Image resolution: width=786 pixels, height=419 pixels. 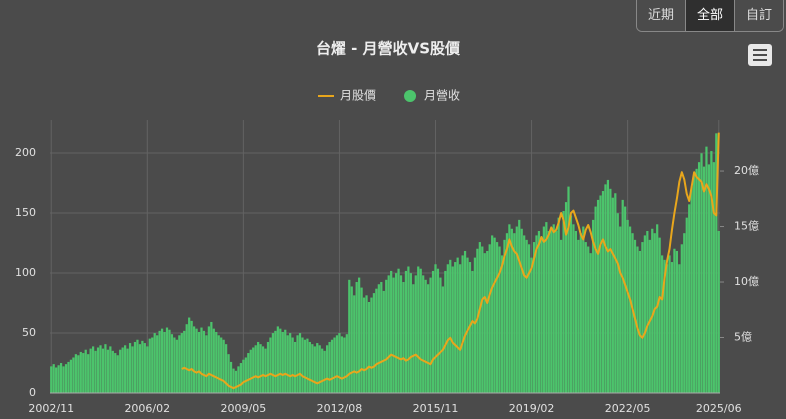 What do you see at coordinates (628, 408) in the screenshot?
I see `x-tick-label: 2022/05` at bounding box center [628, 408].